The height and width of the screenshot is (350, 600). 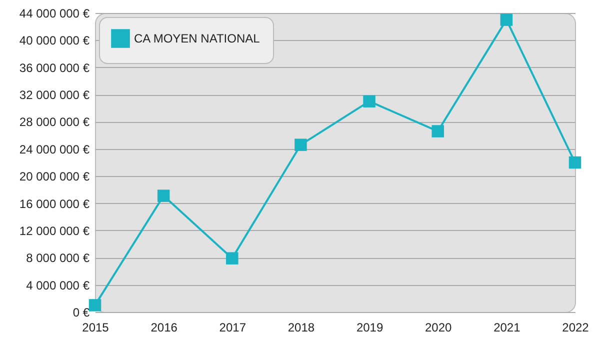 What do you see at coordinates (197, 39) in the screenshot?
I see `legend-label: CA MOYEN NATIONAL` at bounding box center [197, 39].